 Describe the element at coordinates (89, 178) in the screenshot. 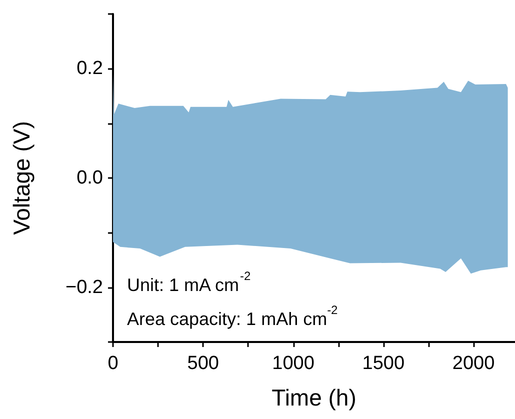

I see `y-tick-label: 0.0` at that location.